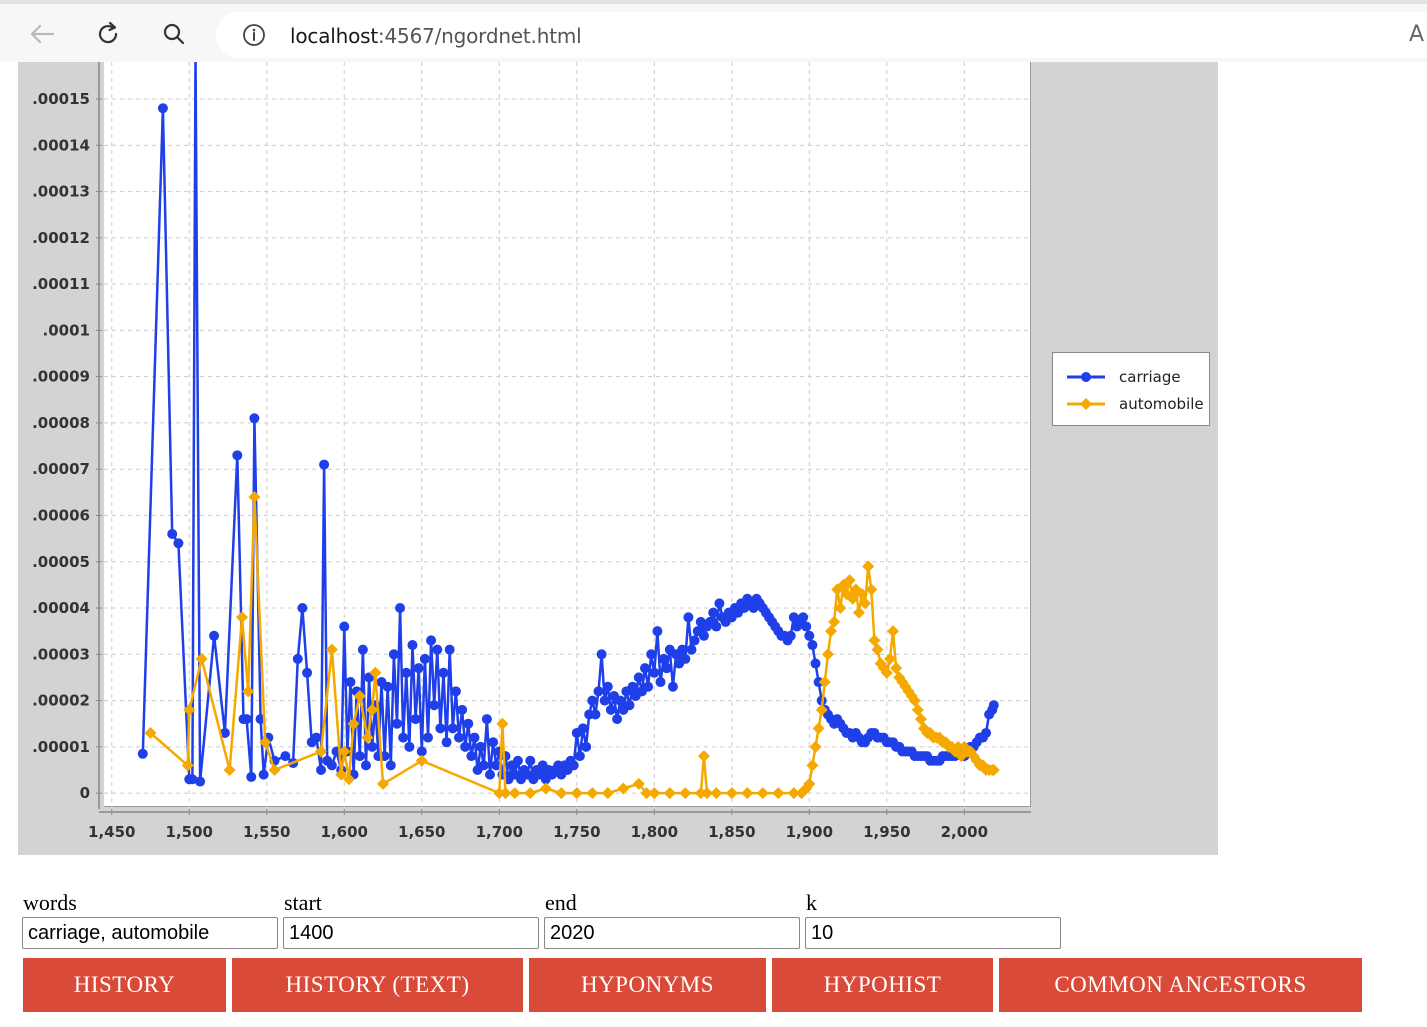 The width and height of the screenshot is (1427, 1027). What do you see at coordinates (964, 832) in the screenshot?
I see `x-tick-label: 2,000` at bounding box center [964, 832].